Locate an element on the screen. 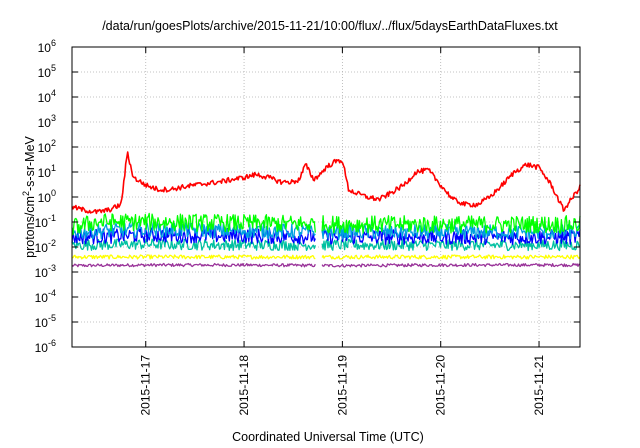 The height and width of the screenshot is (448, 640). y-tick-exp: 5 is located at coordinates (53, 68).